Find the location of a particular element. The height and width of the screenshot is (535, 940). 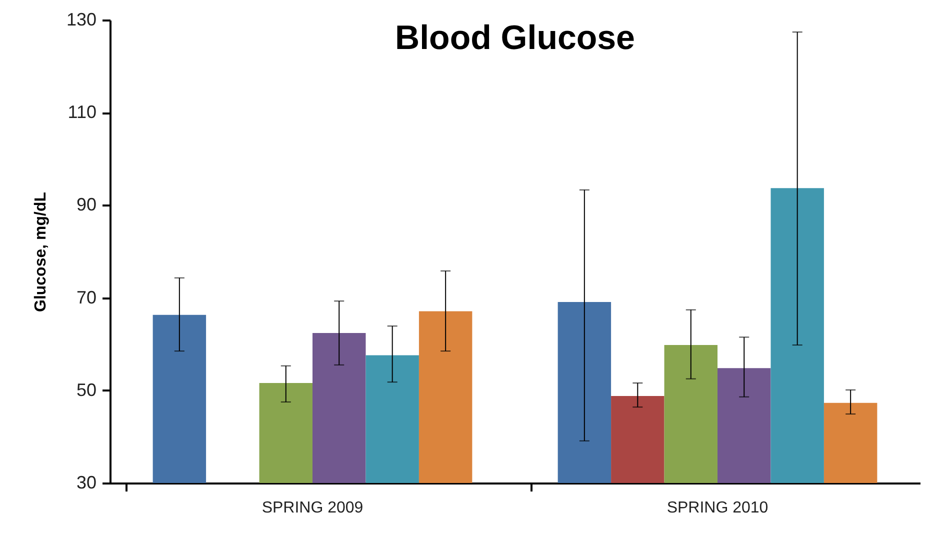

y-tick-label: 90 is located at coordinates (86, 204).